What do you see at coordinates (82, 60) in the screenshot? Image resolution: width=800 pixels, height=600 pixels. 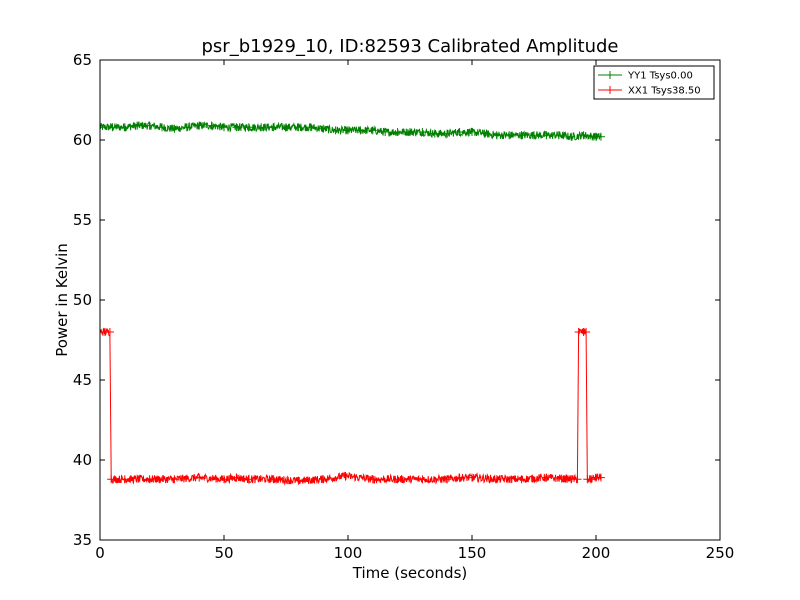 I see `y-tick-label: 65` at bounding box center [82, 60].